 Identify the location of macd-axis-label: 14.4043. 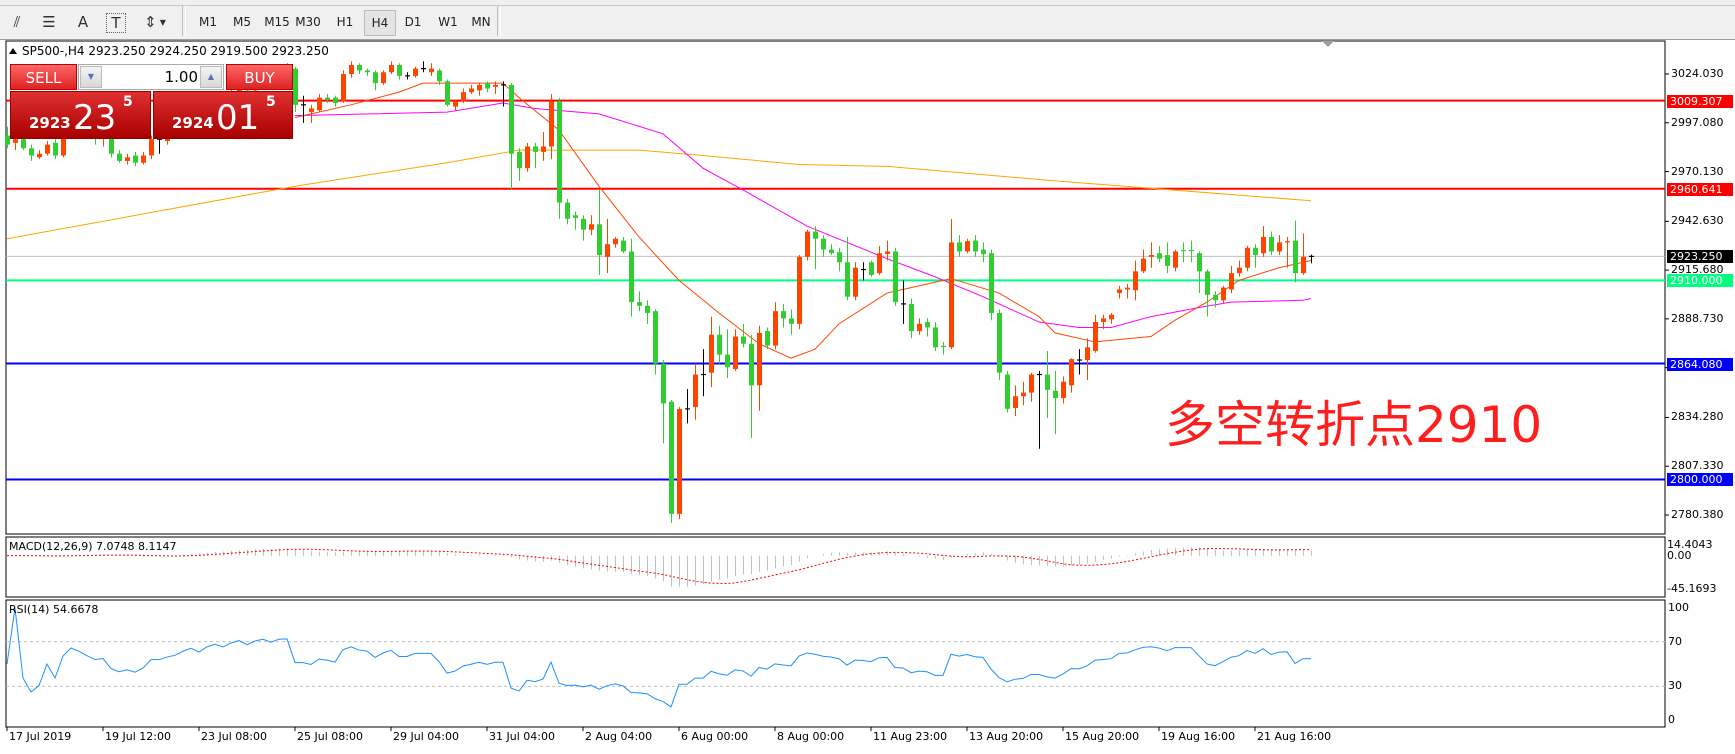
(1690, 544).